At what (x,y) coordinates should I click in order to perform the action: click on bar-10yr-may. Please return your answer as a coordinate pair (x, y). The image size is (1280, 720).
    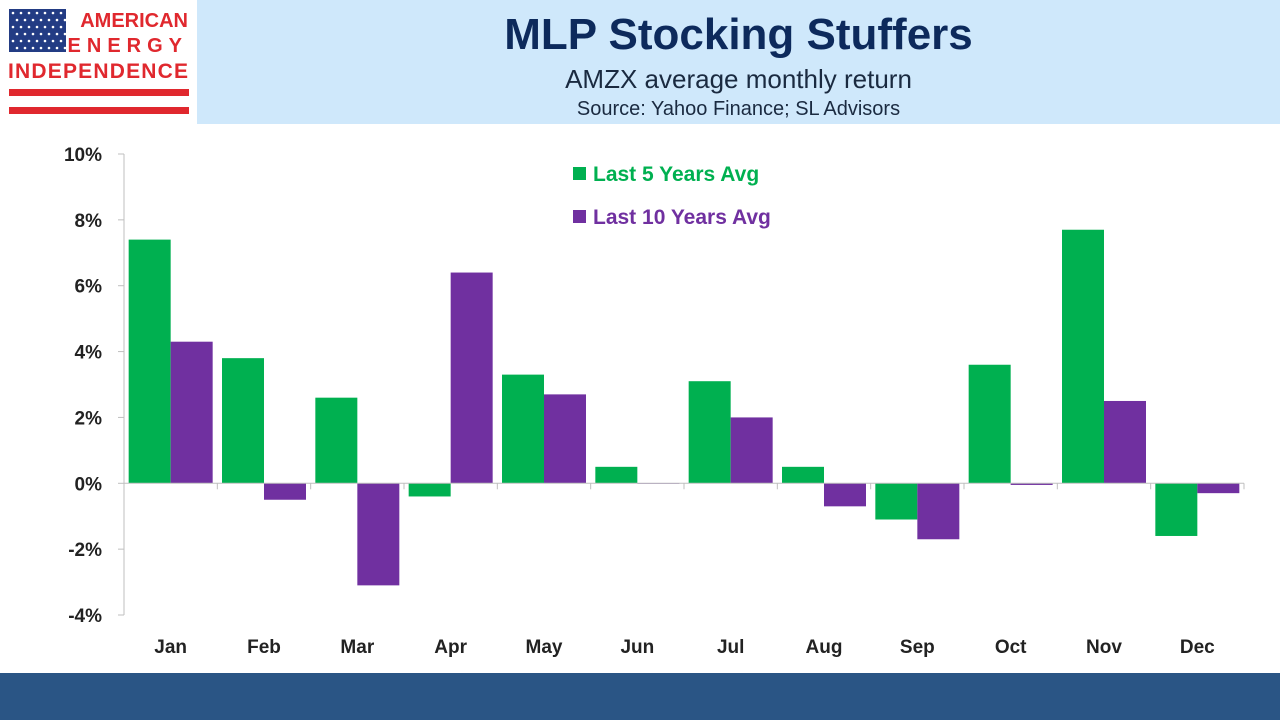
    Looking at the image, I should click on (565, 439).